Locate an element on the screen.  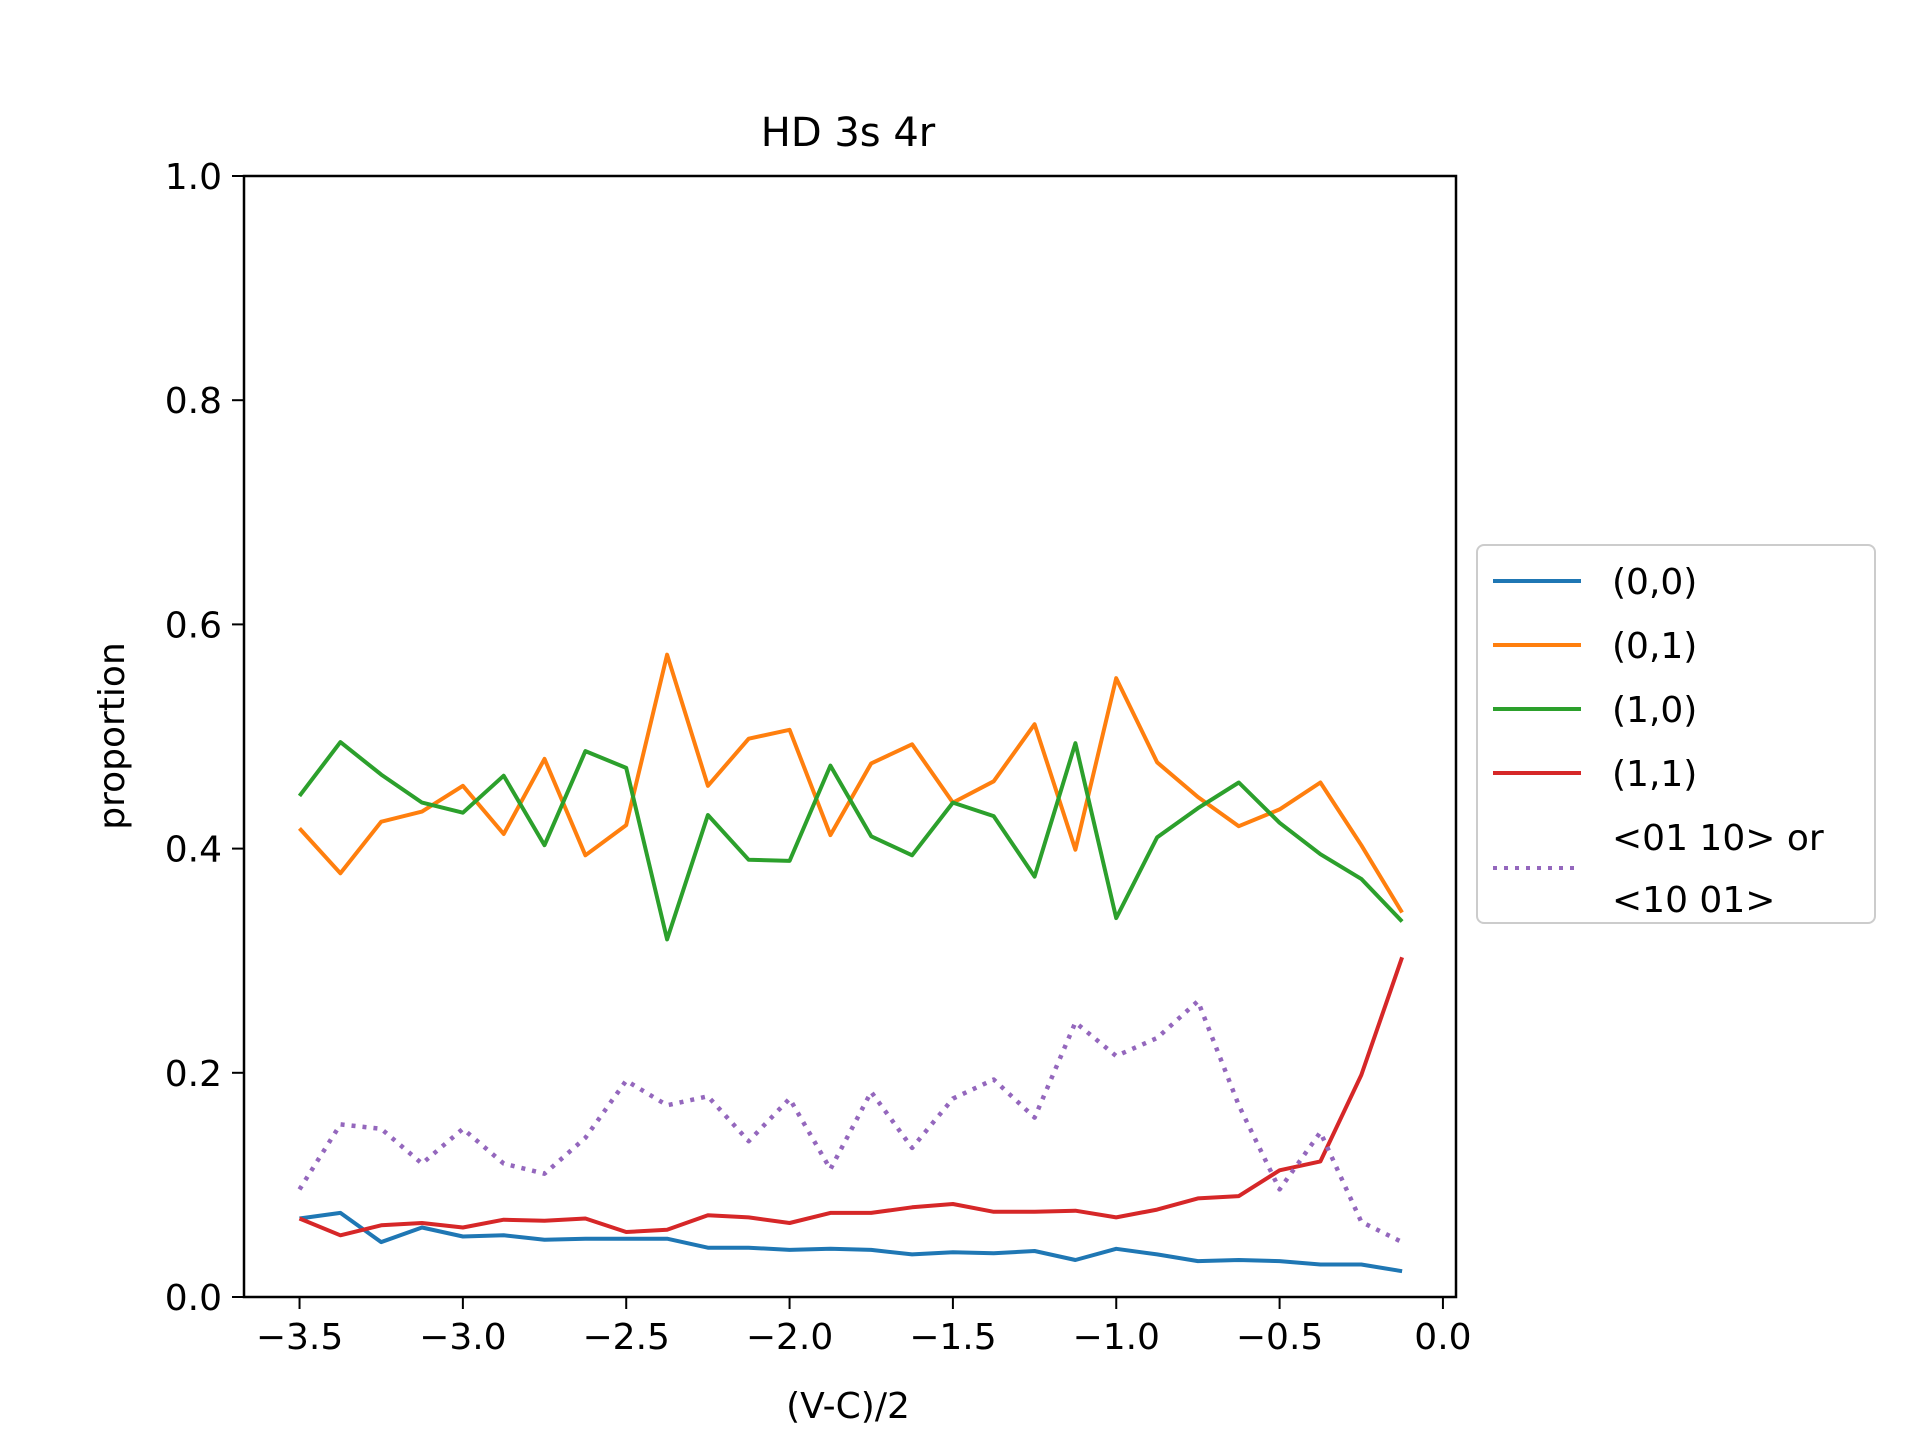
x-tick-label: −1.0 is located at coordinates (1116, 1337).